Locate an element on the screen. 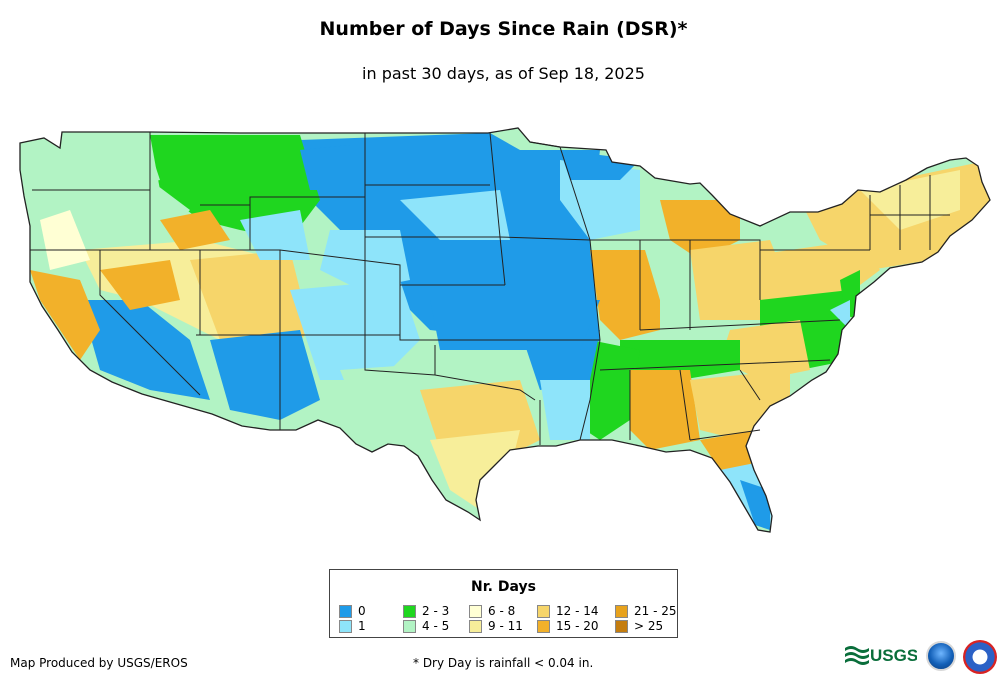 This screenshot has width=1007, height=691. nws-logo is located at coordinates (980, 657).